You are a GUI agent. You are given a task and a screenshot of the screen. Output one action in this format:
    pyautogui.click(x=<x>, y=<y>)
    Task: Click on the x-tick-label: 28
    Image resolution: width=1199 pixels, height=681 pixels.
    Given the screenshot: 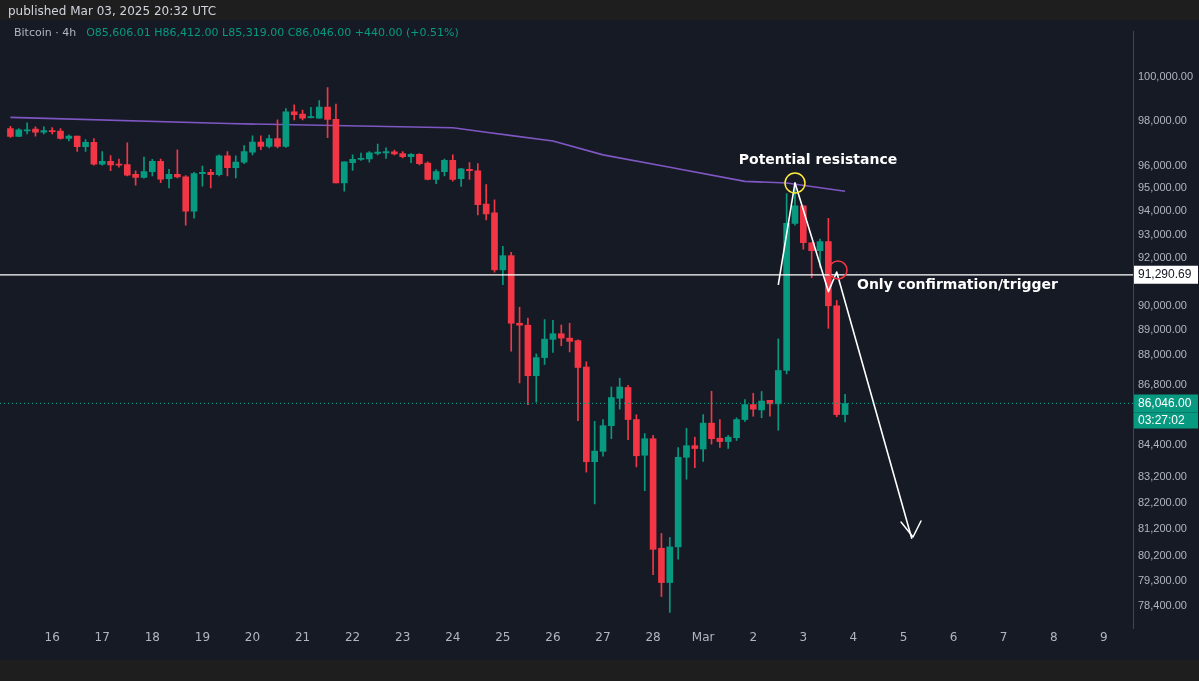 What is the action you would take?
    pyautogui.click(x=653, y=637)
    